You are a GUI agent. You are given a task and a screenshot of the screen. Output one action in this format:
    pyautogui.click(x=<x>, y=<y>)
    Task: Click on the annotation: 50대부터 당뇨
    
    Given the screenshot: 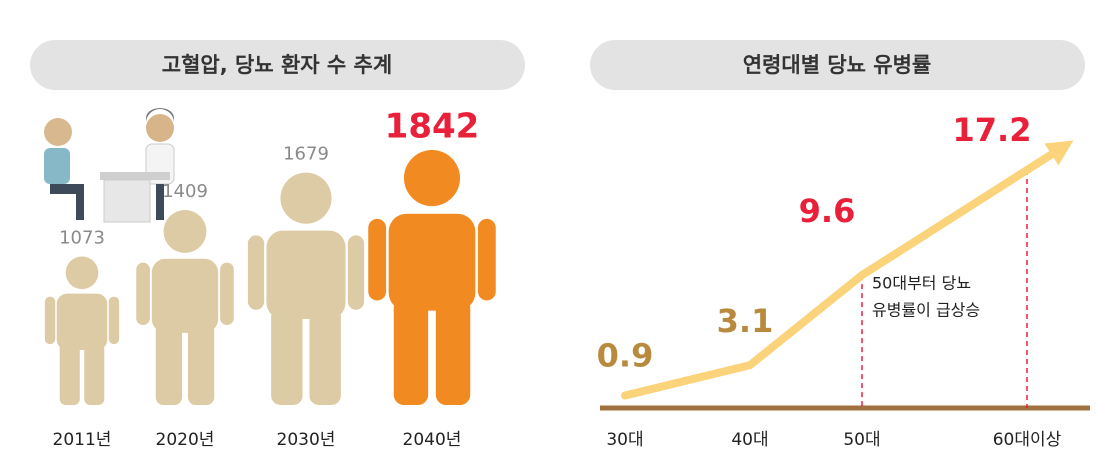 What is the action you would take?
    pyautogui.click(x=921, y=283)
    